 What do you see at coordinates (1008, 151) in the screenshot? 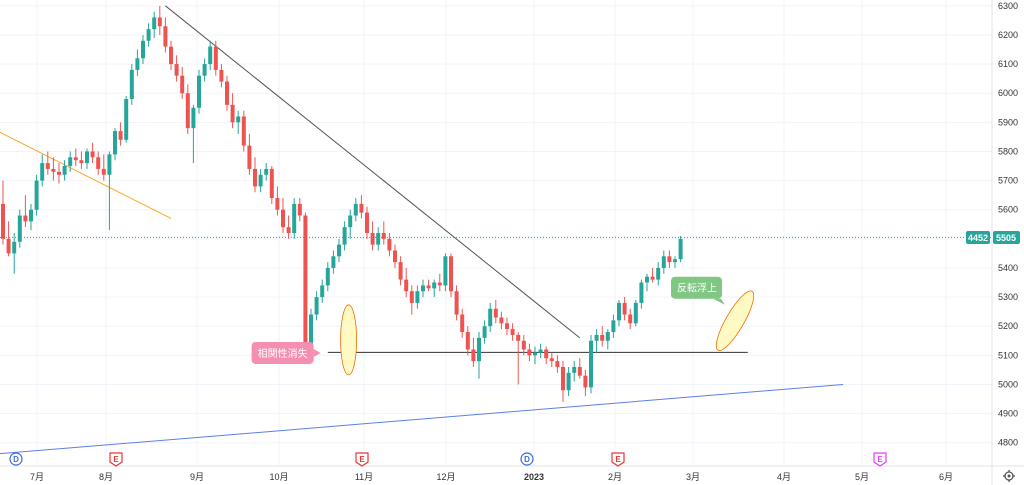
I see `y-tick-label: 5800` at bounding box center [1008, 151].